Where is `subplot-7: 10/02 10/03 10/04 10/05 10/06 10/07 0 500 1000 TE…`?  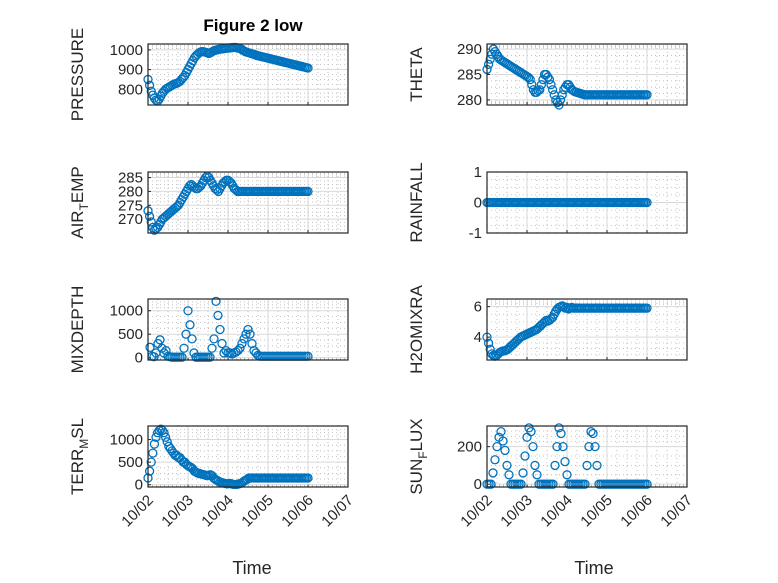 subplot-7: 10/02 10/03 10/04 10/05 10/06 10/07 0 500 1000 TE… is located at coordinates (212, 474).